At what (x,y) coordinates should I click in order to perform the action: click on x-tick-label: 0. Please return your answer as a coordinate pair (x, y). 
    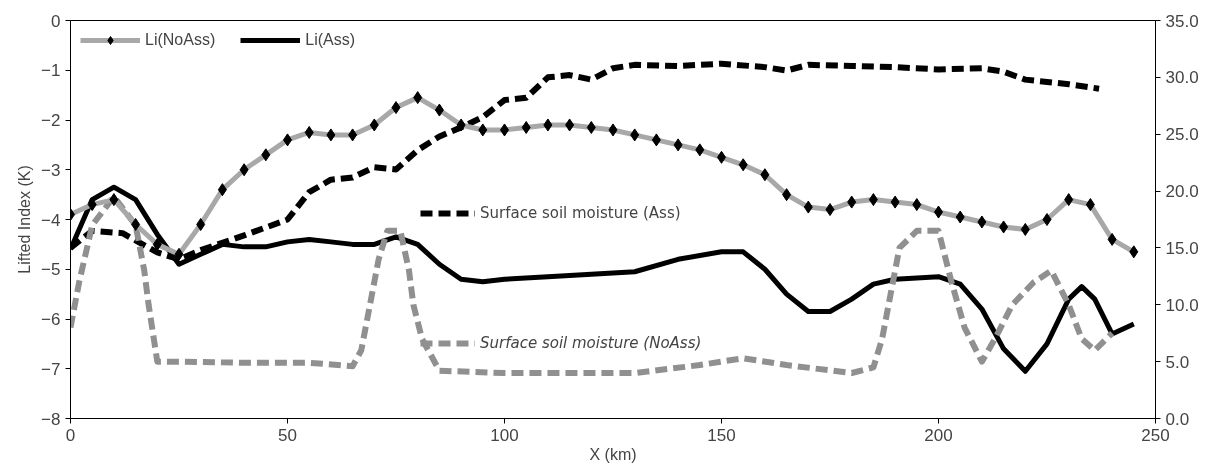
    Looking at the image, I should click on (70, 435).